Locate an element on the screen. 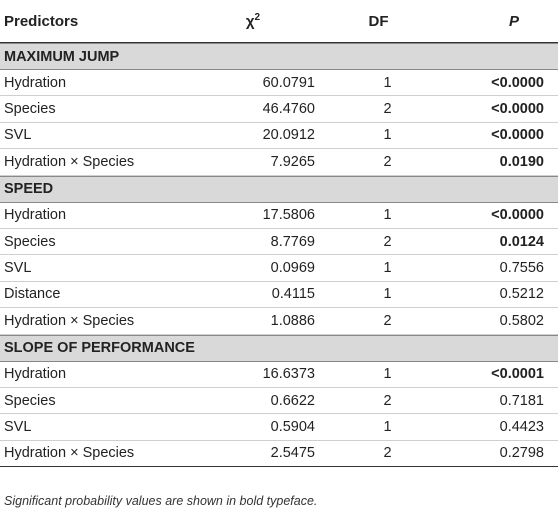 Image resolution: width=558 pixels, height=514 pixels. section-title: SLOPE OF PERFORMANCE is located at coordinates (99, 348).